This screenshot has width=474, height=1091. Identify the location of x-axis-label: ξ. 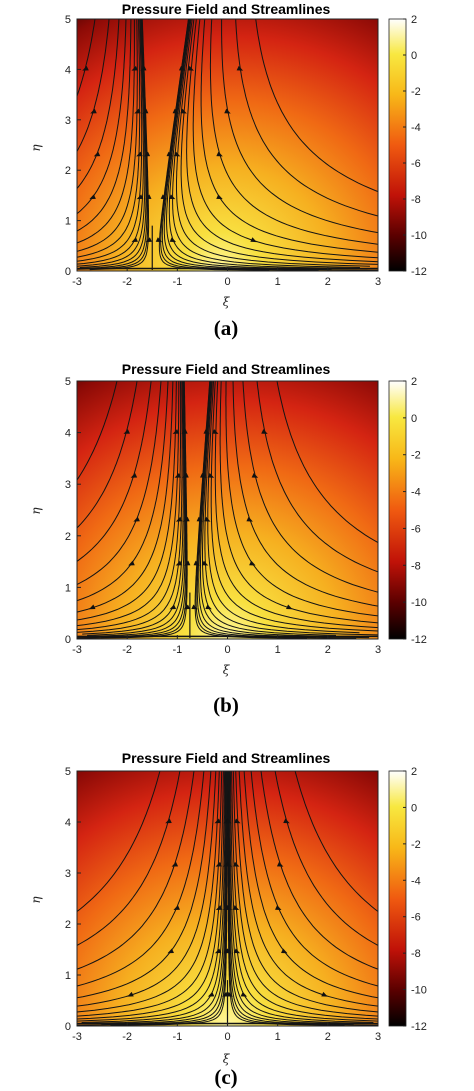
(227, 1059).